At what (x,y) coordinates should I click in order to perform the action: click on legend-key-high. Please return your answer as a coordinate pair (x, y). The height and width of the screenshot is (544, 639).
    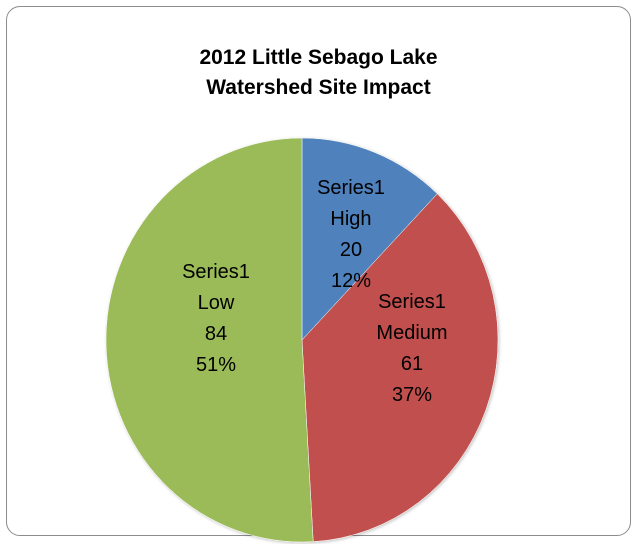
    Looking at the image, I should click on (308, 183).